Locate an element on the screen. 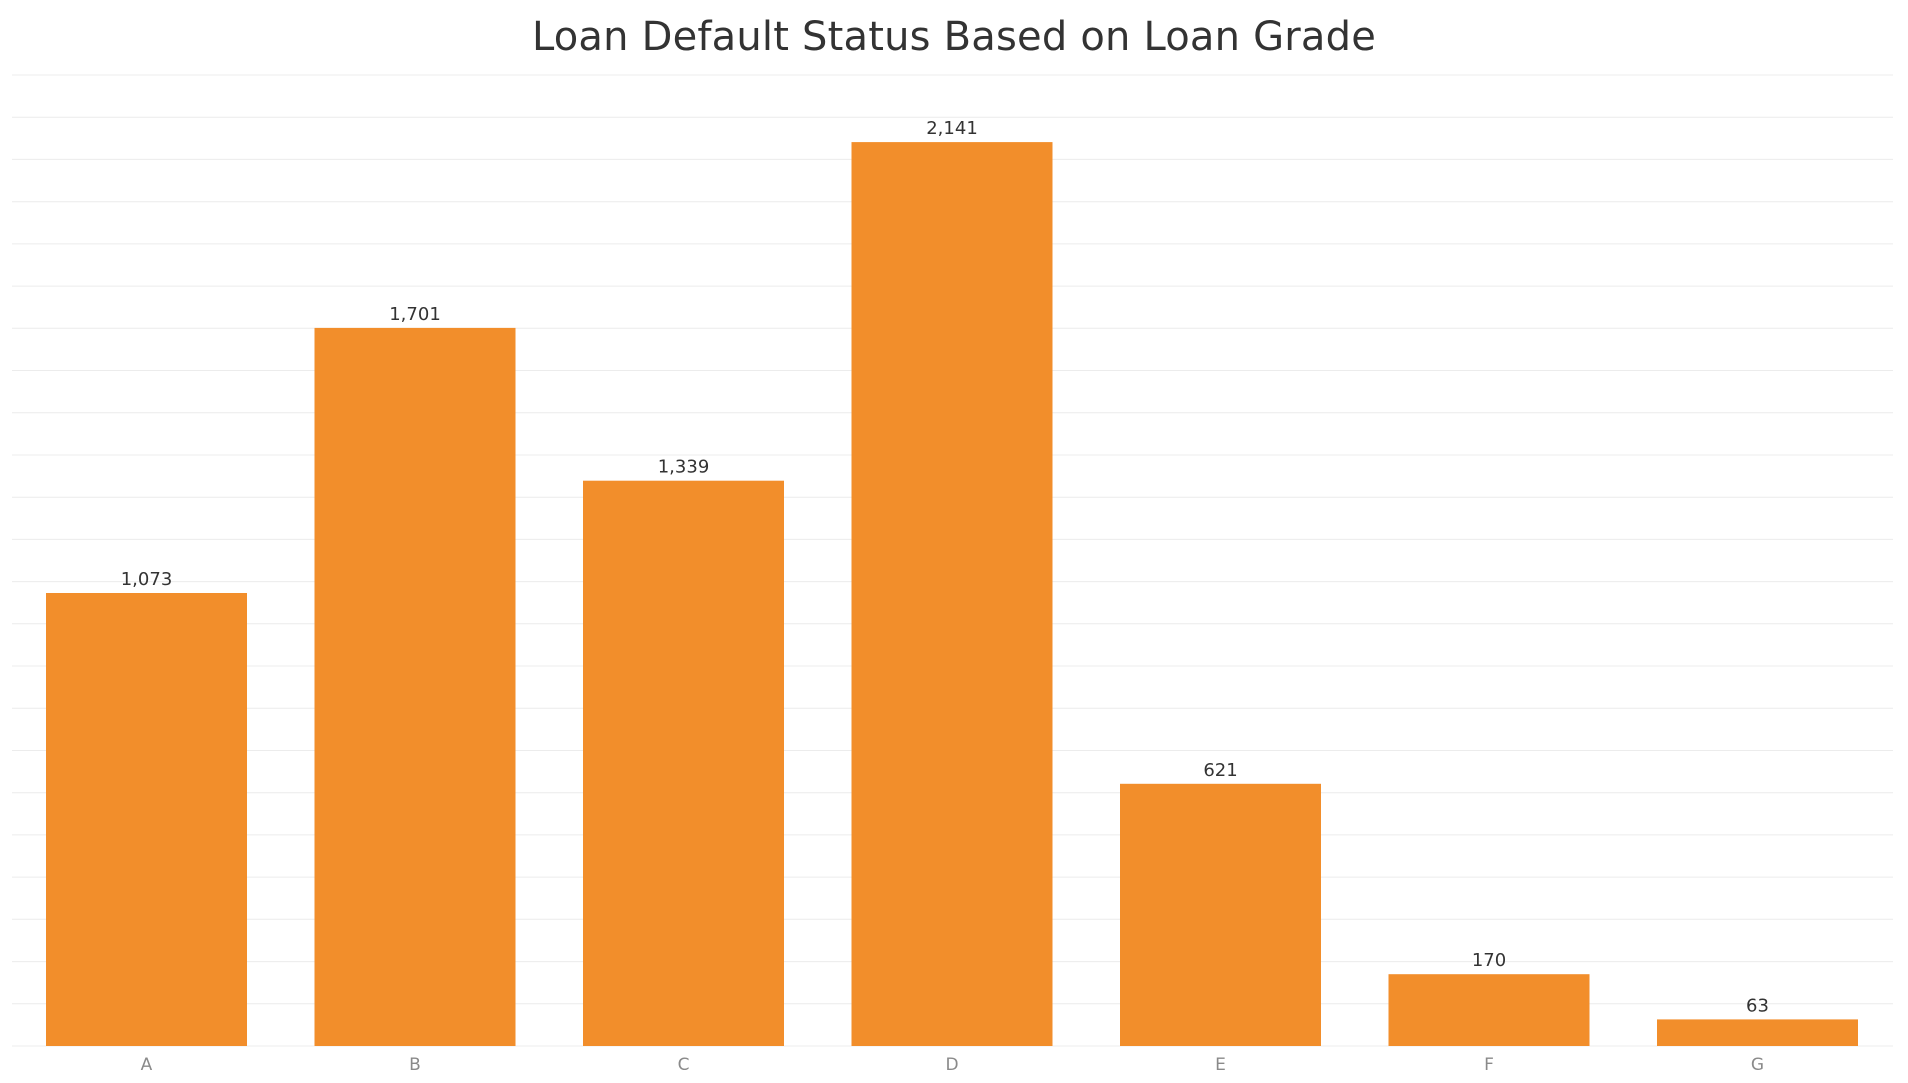 The width and height of the screenshot is (1908, 1083). bar-c is located at coordinates (683, 763).